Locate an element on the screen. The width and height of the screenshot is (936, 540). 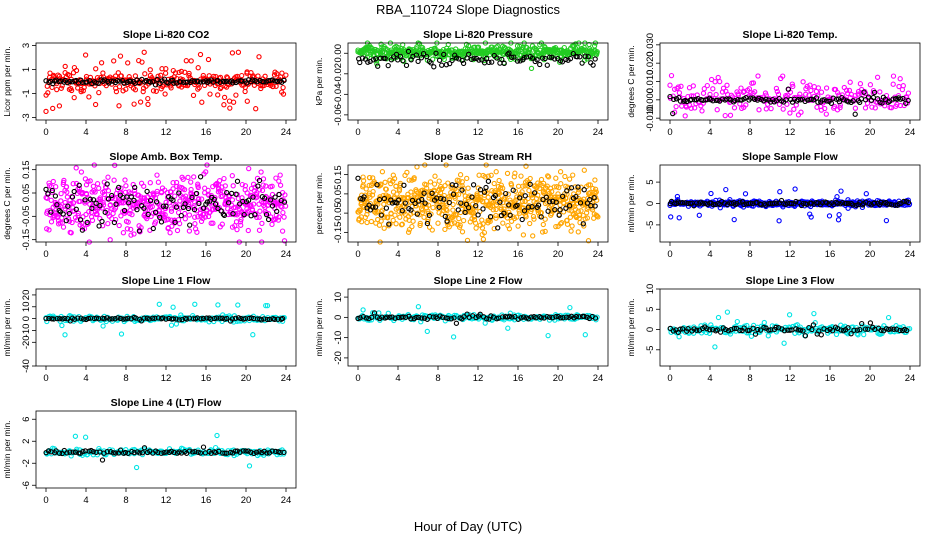
y-tick-label: -3 is located at coordinates (26, 117).